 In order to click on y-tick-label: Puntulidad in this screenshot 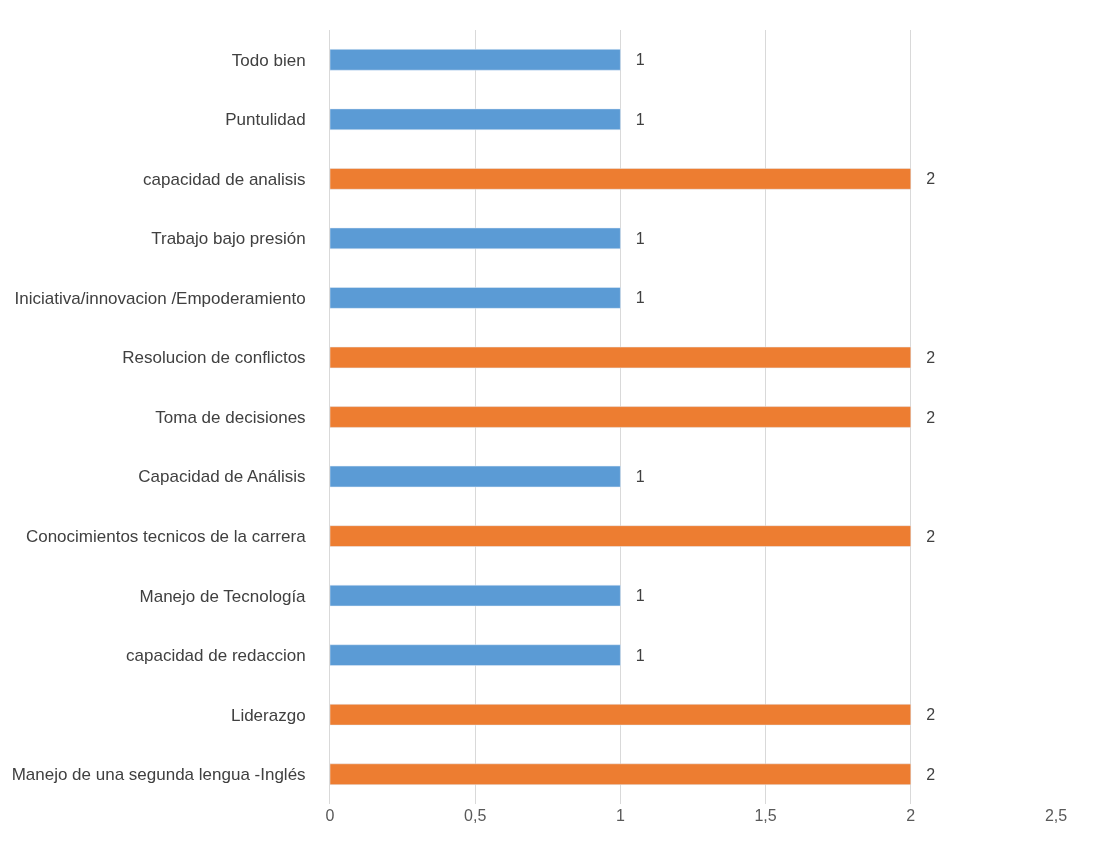, I will do `click(265, 120)`.